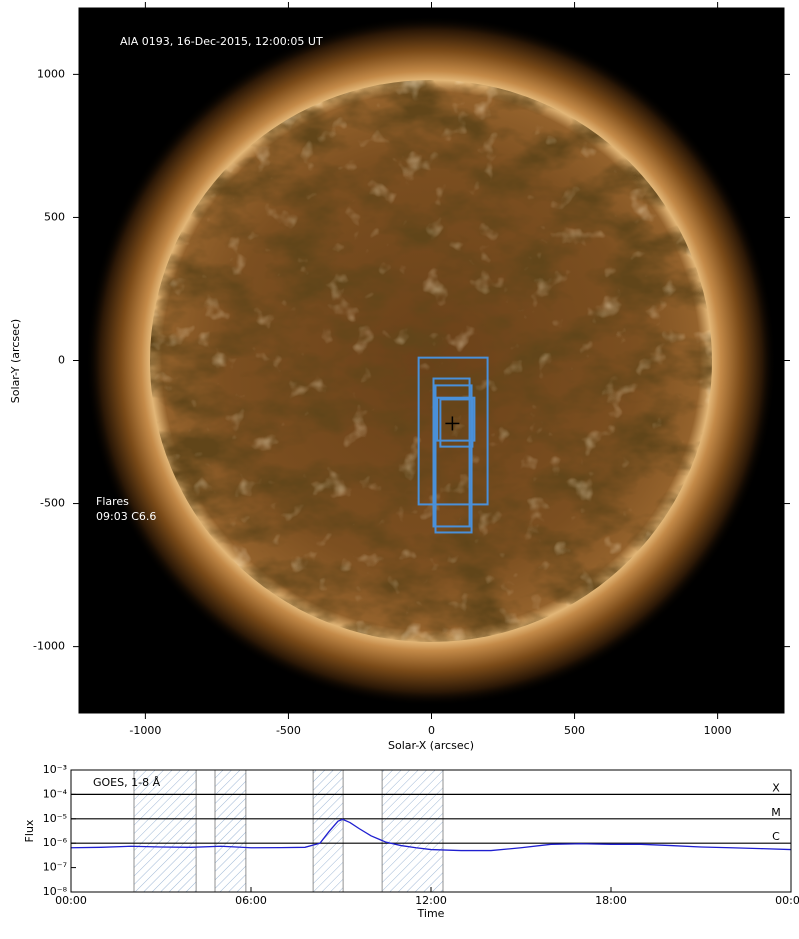 The width and height of the screenshot is (799, 939). I want to click on y-tick-label: 10⁻⁴, so click(55, 793).